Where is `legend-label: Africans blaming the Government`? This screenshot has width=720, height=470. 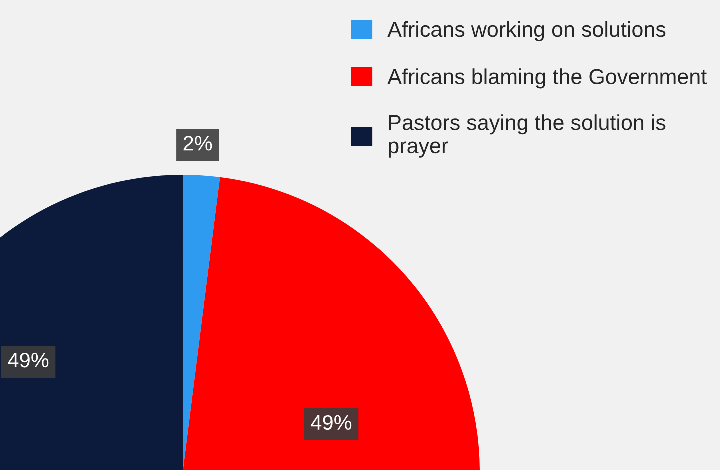
legend-label: Africans blaming the Government is located at coordinates (547, 78).